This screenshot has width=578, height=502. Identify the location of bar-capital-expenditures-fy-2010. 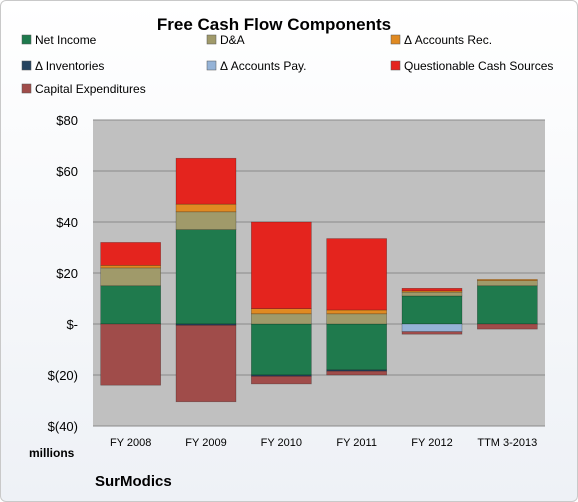
(281, 380).